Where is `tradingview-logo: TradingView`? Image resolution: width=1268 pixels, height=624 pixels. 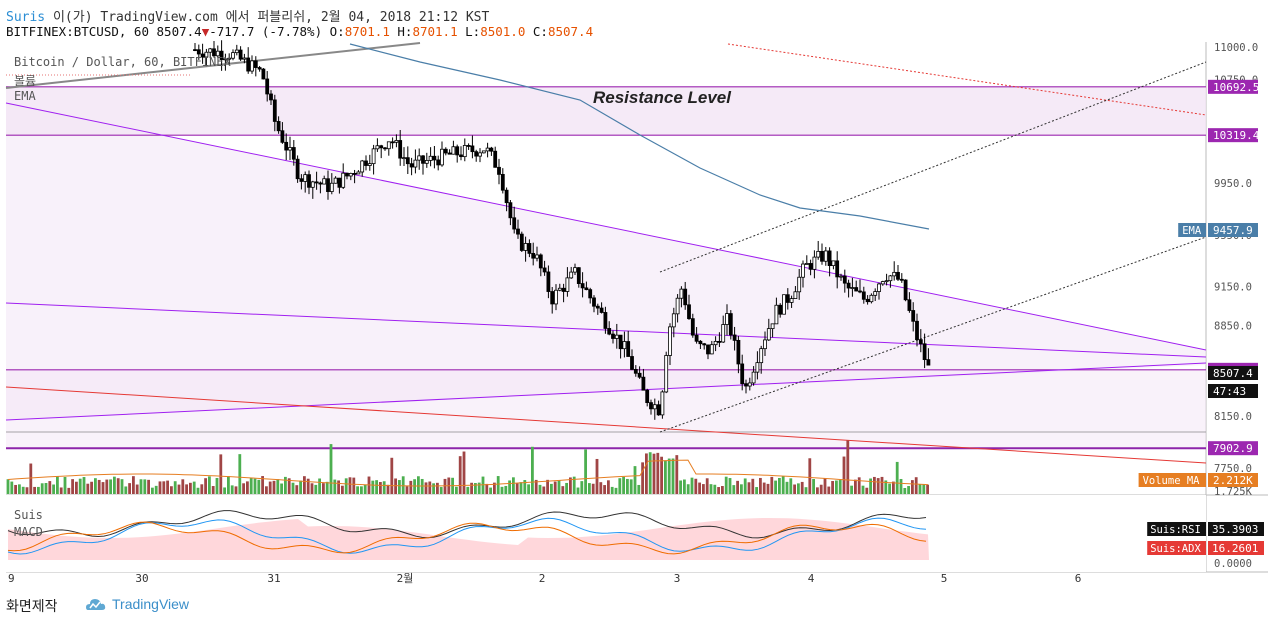
tradingview-logo: TradingView is located at coordinates (136, 604).